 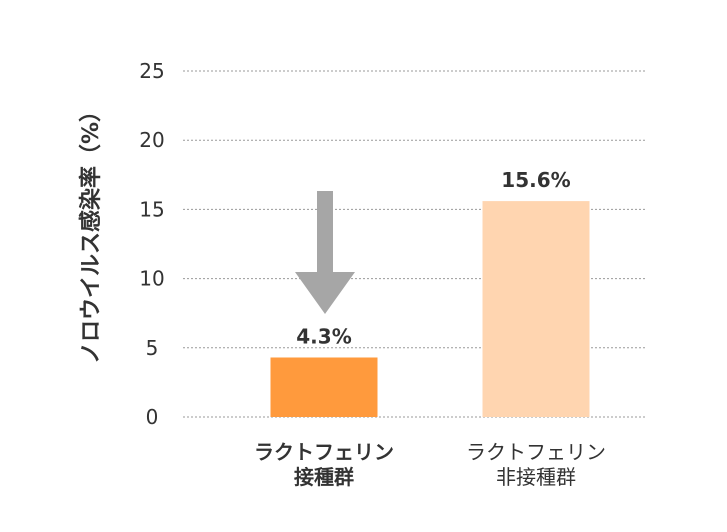 What do you see at coordinates (536, 477) in the screenshot?
I see `category-label-line2: 非接種群` at bounding box center [536, 477].